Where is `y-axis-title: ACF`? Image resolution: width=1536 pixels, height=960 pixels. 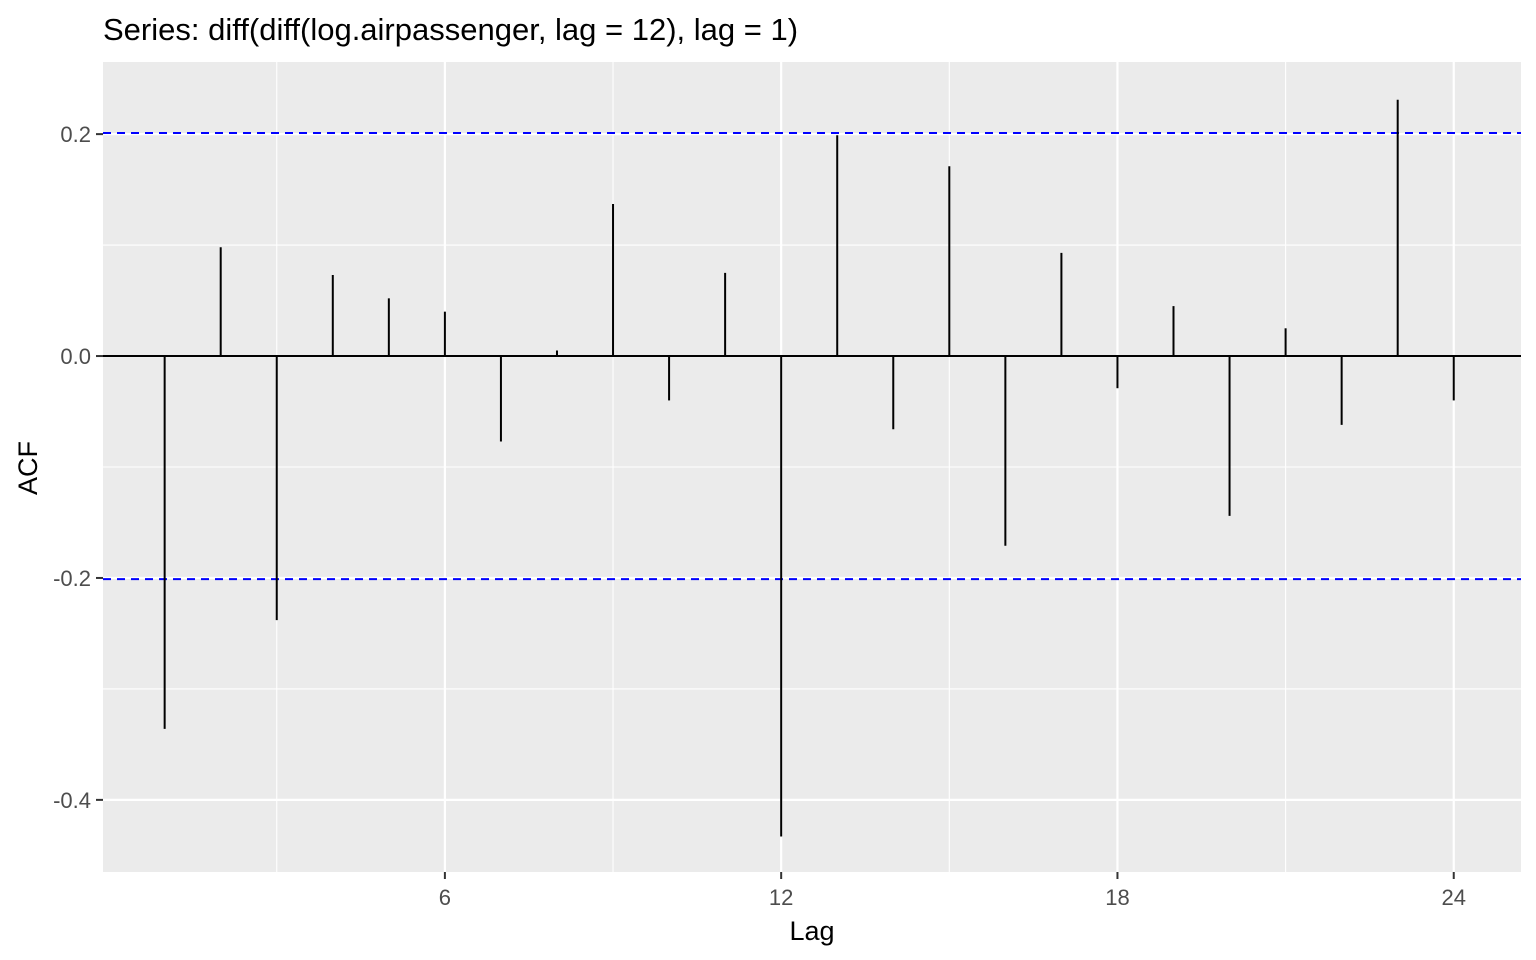 y-axis-title: ACF is located at coordinates (28, 468).